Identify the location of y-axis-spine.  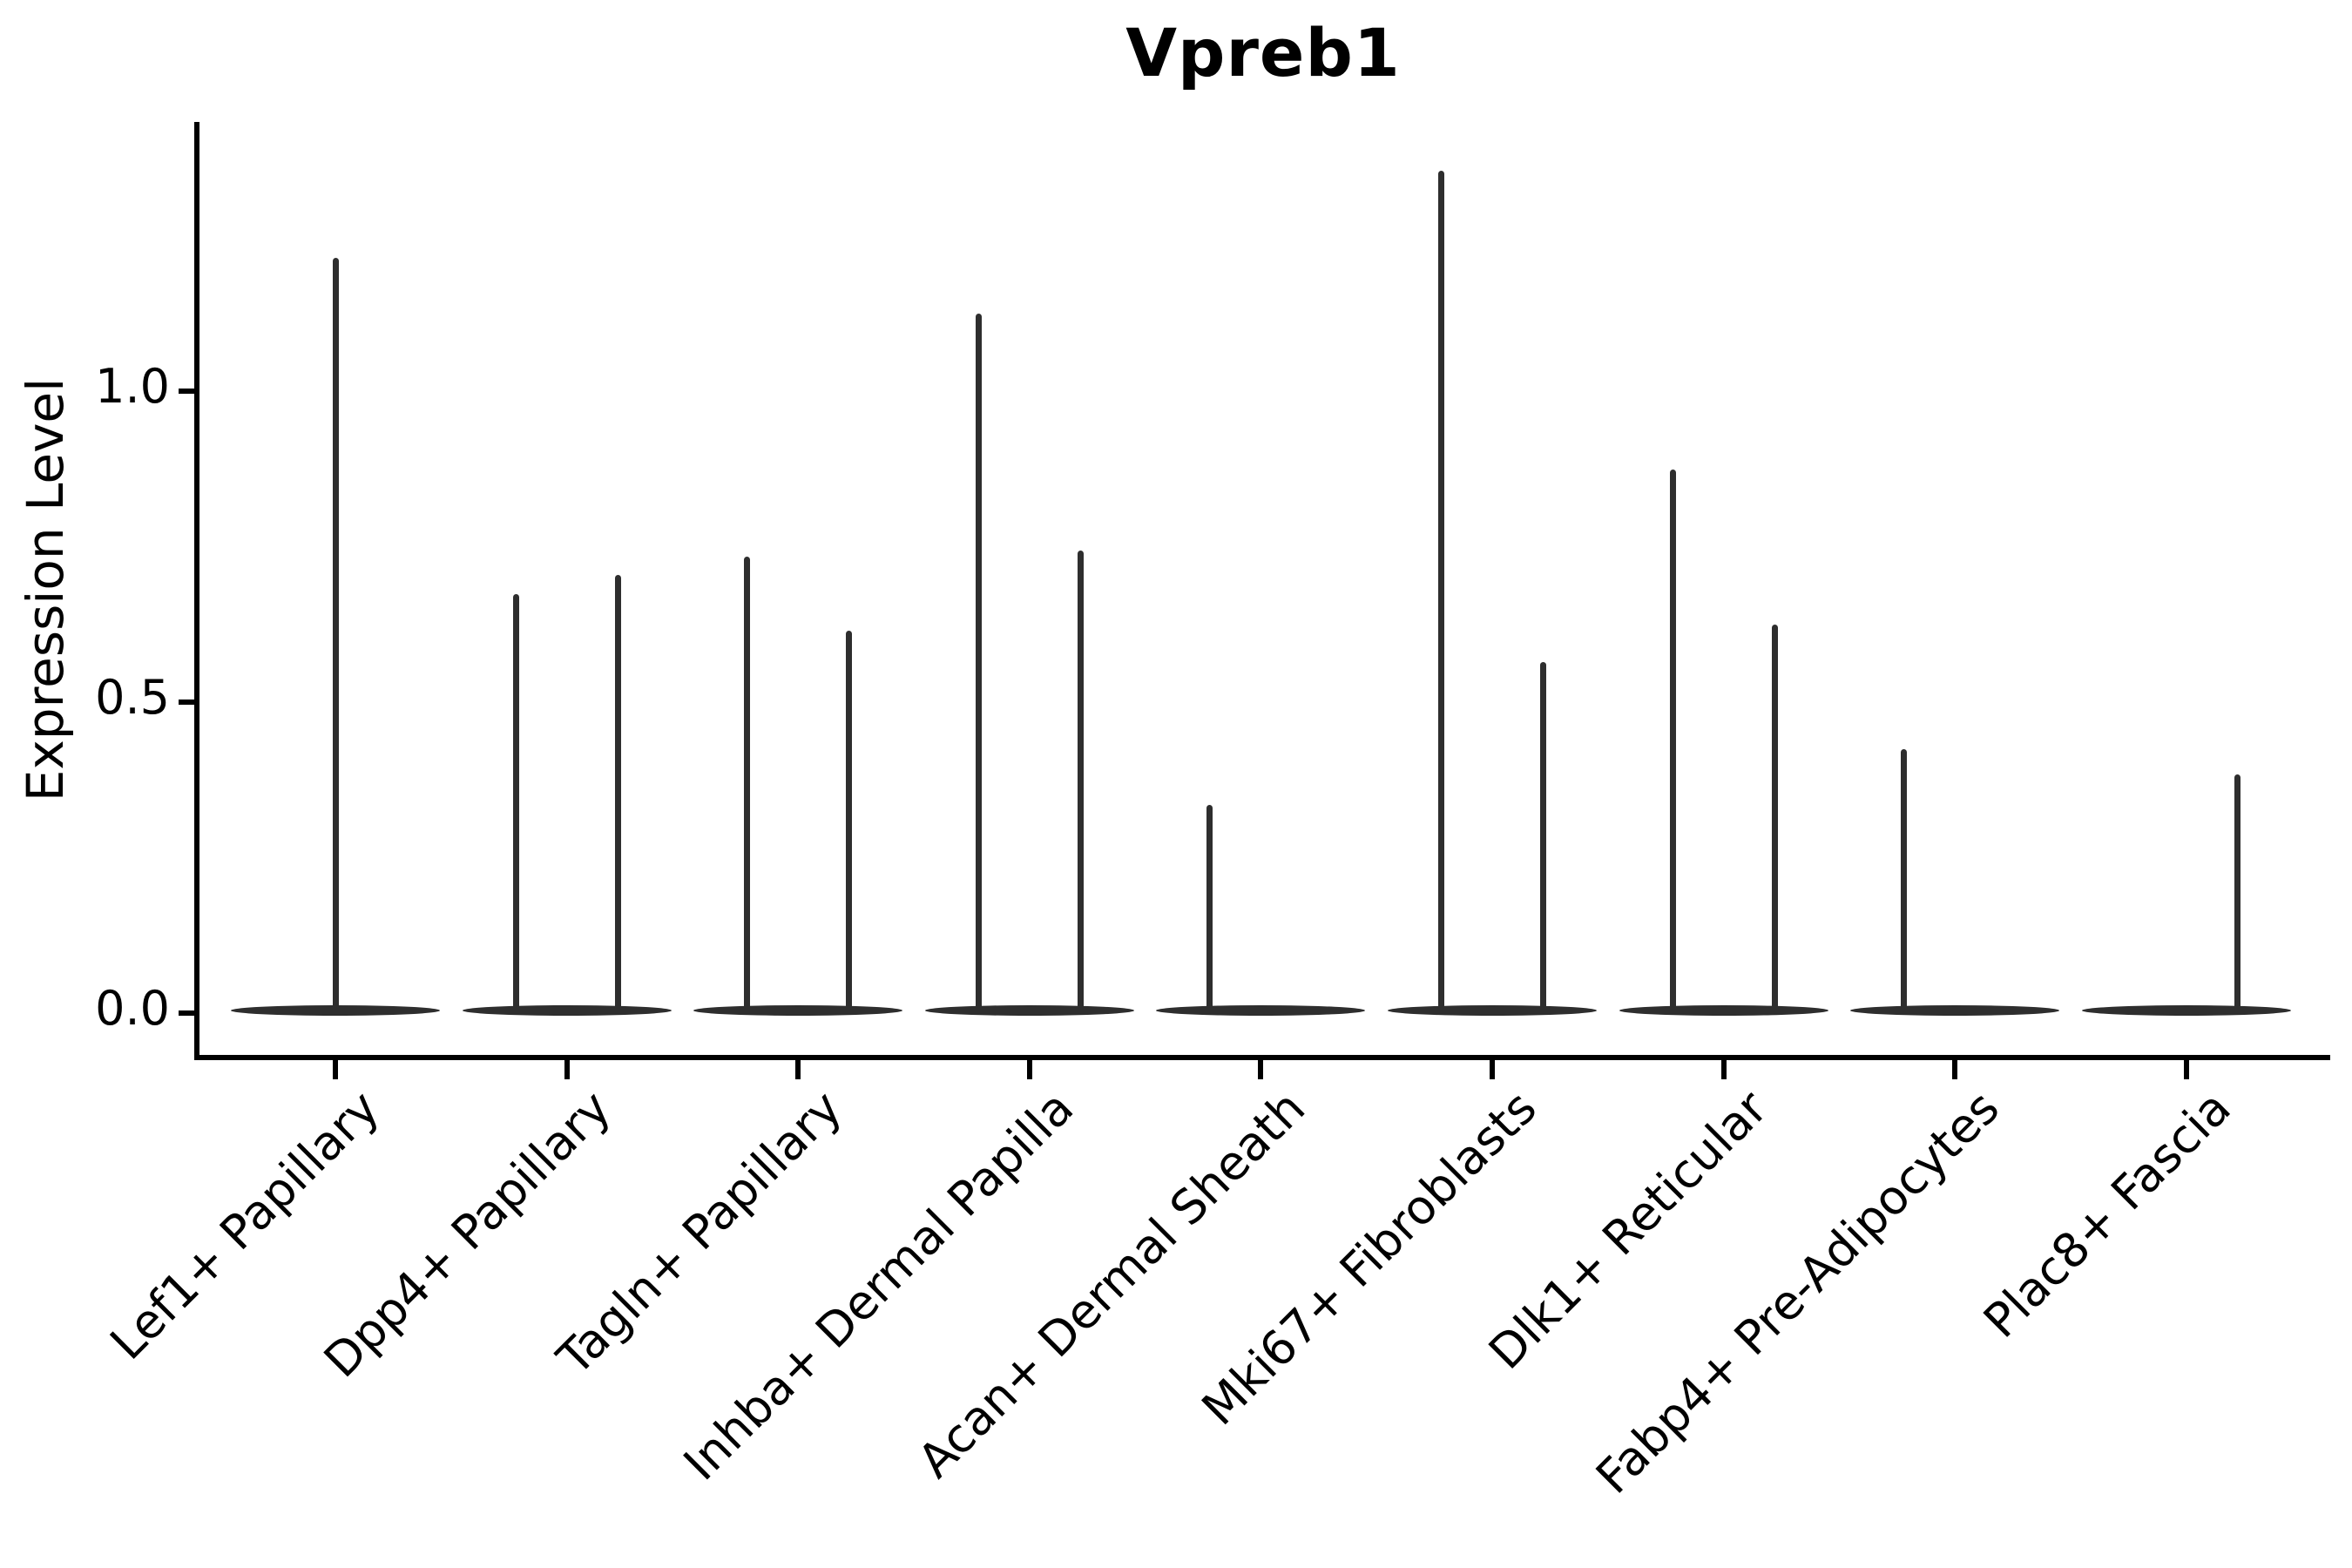
(196, 591).